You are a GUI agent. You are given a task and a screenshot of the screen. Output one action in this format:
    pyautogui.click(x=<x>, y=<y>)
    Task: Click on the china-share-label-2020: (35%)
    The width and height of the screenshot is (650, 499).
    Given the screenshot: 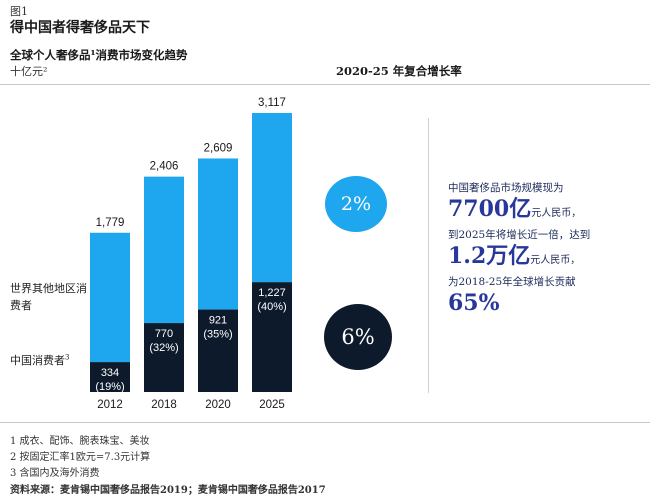 What is the action you would take?
    pyautogui.click(x=217, y=335)
    